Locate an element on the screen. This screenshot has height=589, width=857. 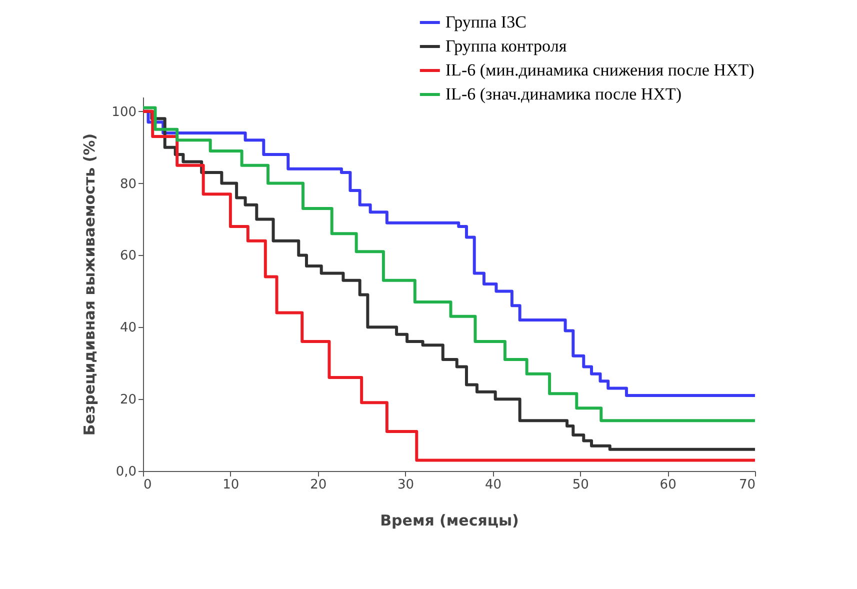
x-tick-label: 60 is located at coordinates (668, 485).